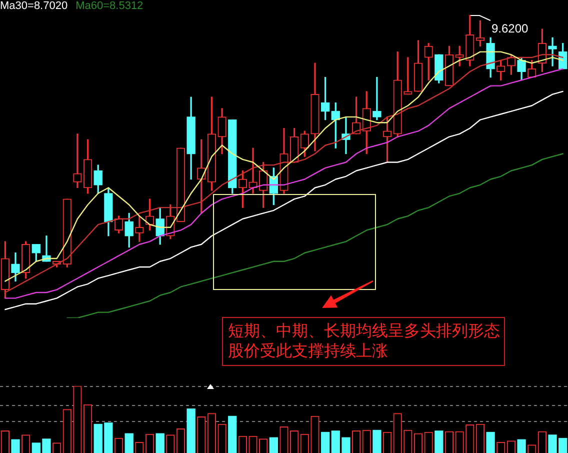 This screenshot has height=453, width=568. What do you see at coordinates (110, 6) in the screenshot?
I see `text: Ma60=8.5312` at bounding box center [110, 6].